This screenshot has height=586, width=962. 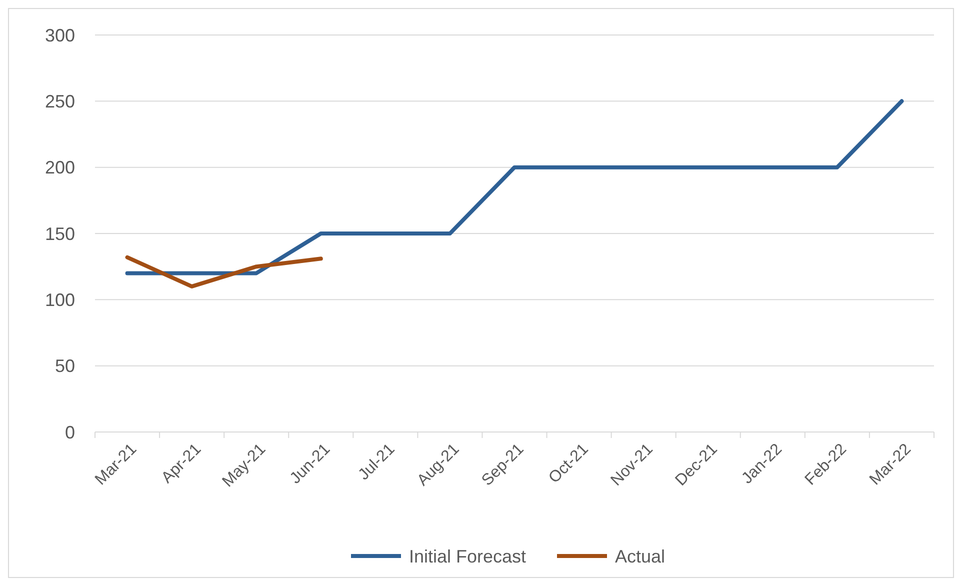 I want to click on legend-label: Actual, so click(x=640, y=556).